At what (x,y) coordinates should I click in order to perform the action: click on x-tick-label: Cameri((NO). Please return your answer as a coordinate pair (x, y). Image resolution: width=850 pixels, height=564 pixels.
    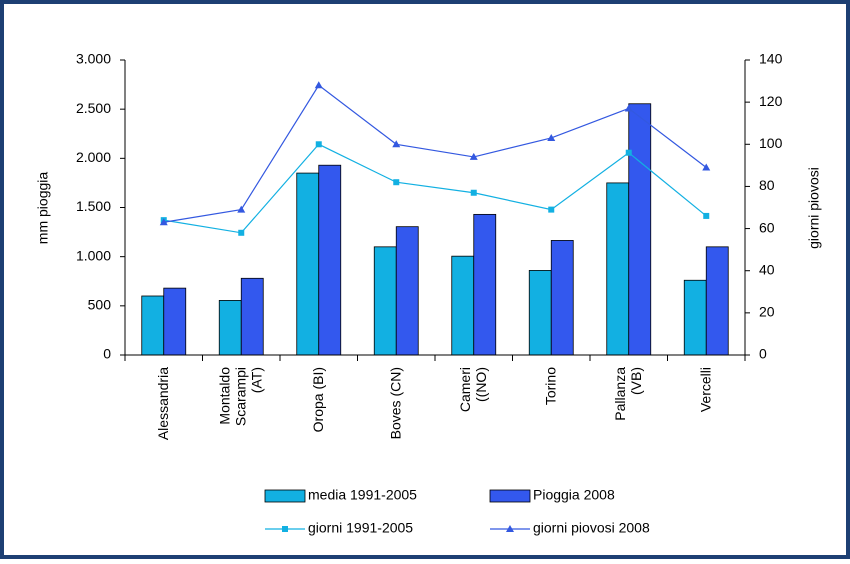
    Looking at the image, I should click on (472, 389).